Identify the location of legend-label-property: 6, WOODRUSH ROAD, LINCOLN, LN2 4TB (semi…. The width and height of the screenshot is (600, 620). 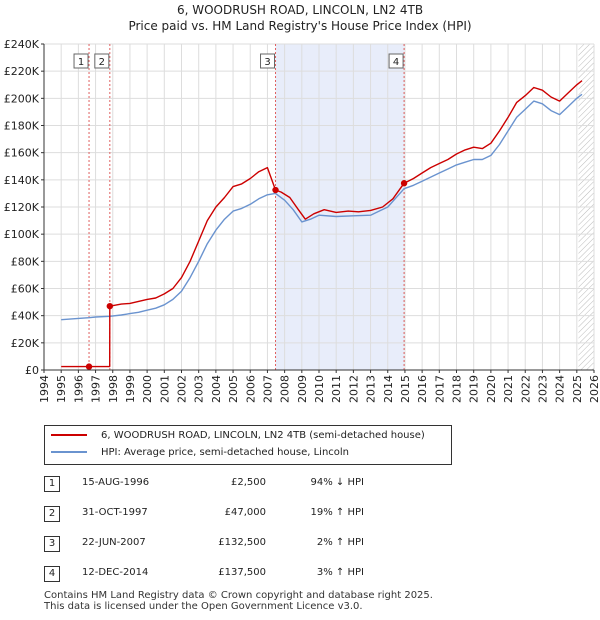
(263, 435).